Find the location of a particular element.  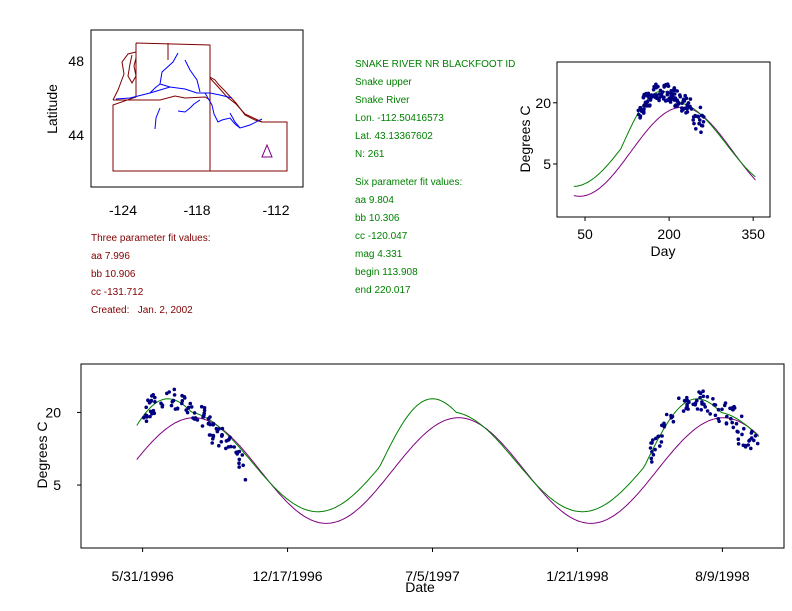

or-wa-border is located at coordinates (162, 98).